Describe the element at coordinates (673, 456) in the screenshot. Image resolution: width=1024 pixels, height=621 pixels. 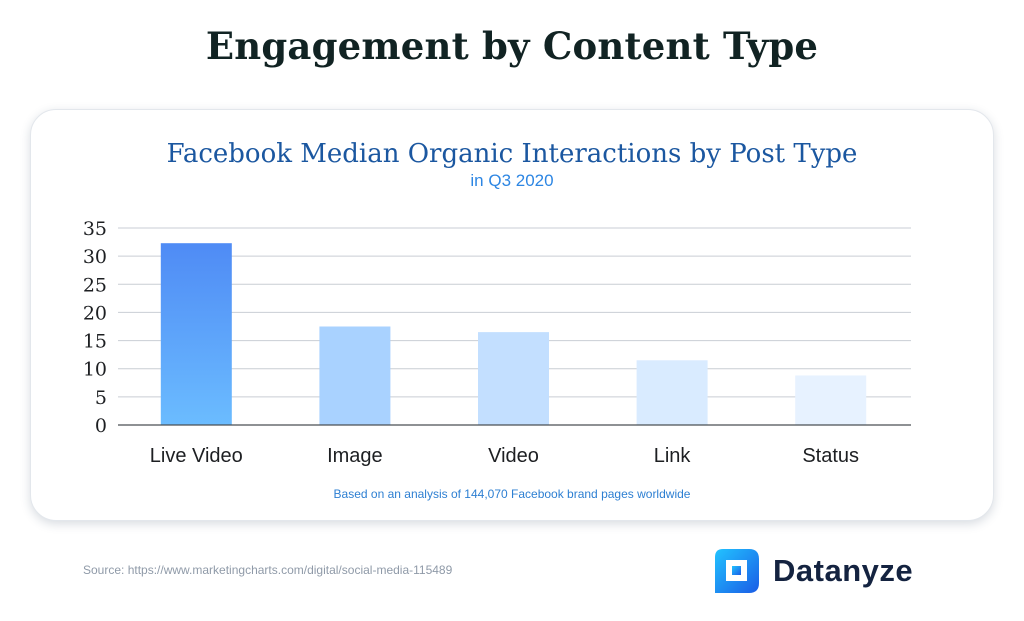
I see `x-tick-label: Link` at that location.